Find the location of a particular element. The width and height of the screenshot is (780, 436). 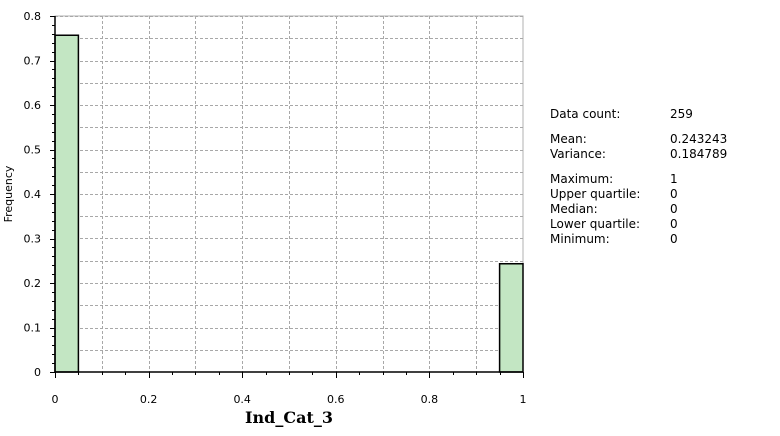

stat-label: Maximum: is located at coordinates (582, 179).